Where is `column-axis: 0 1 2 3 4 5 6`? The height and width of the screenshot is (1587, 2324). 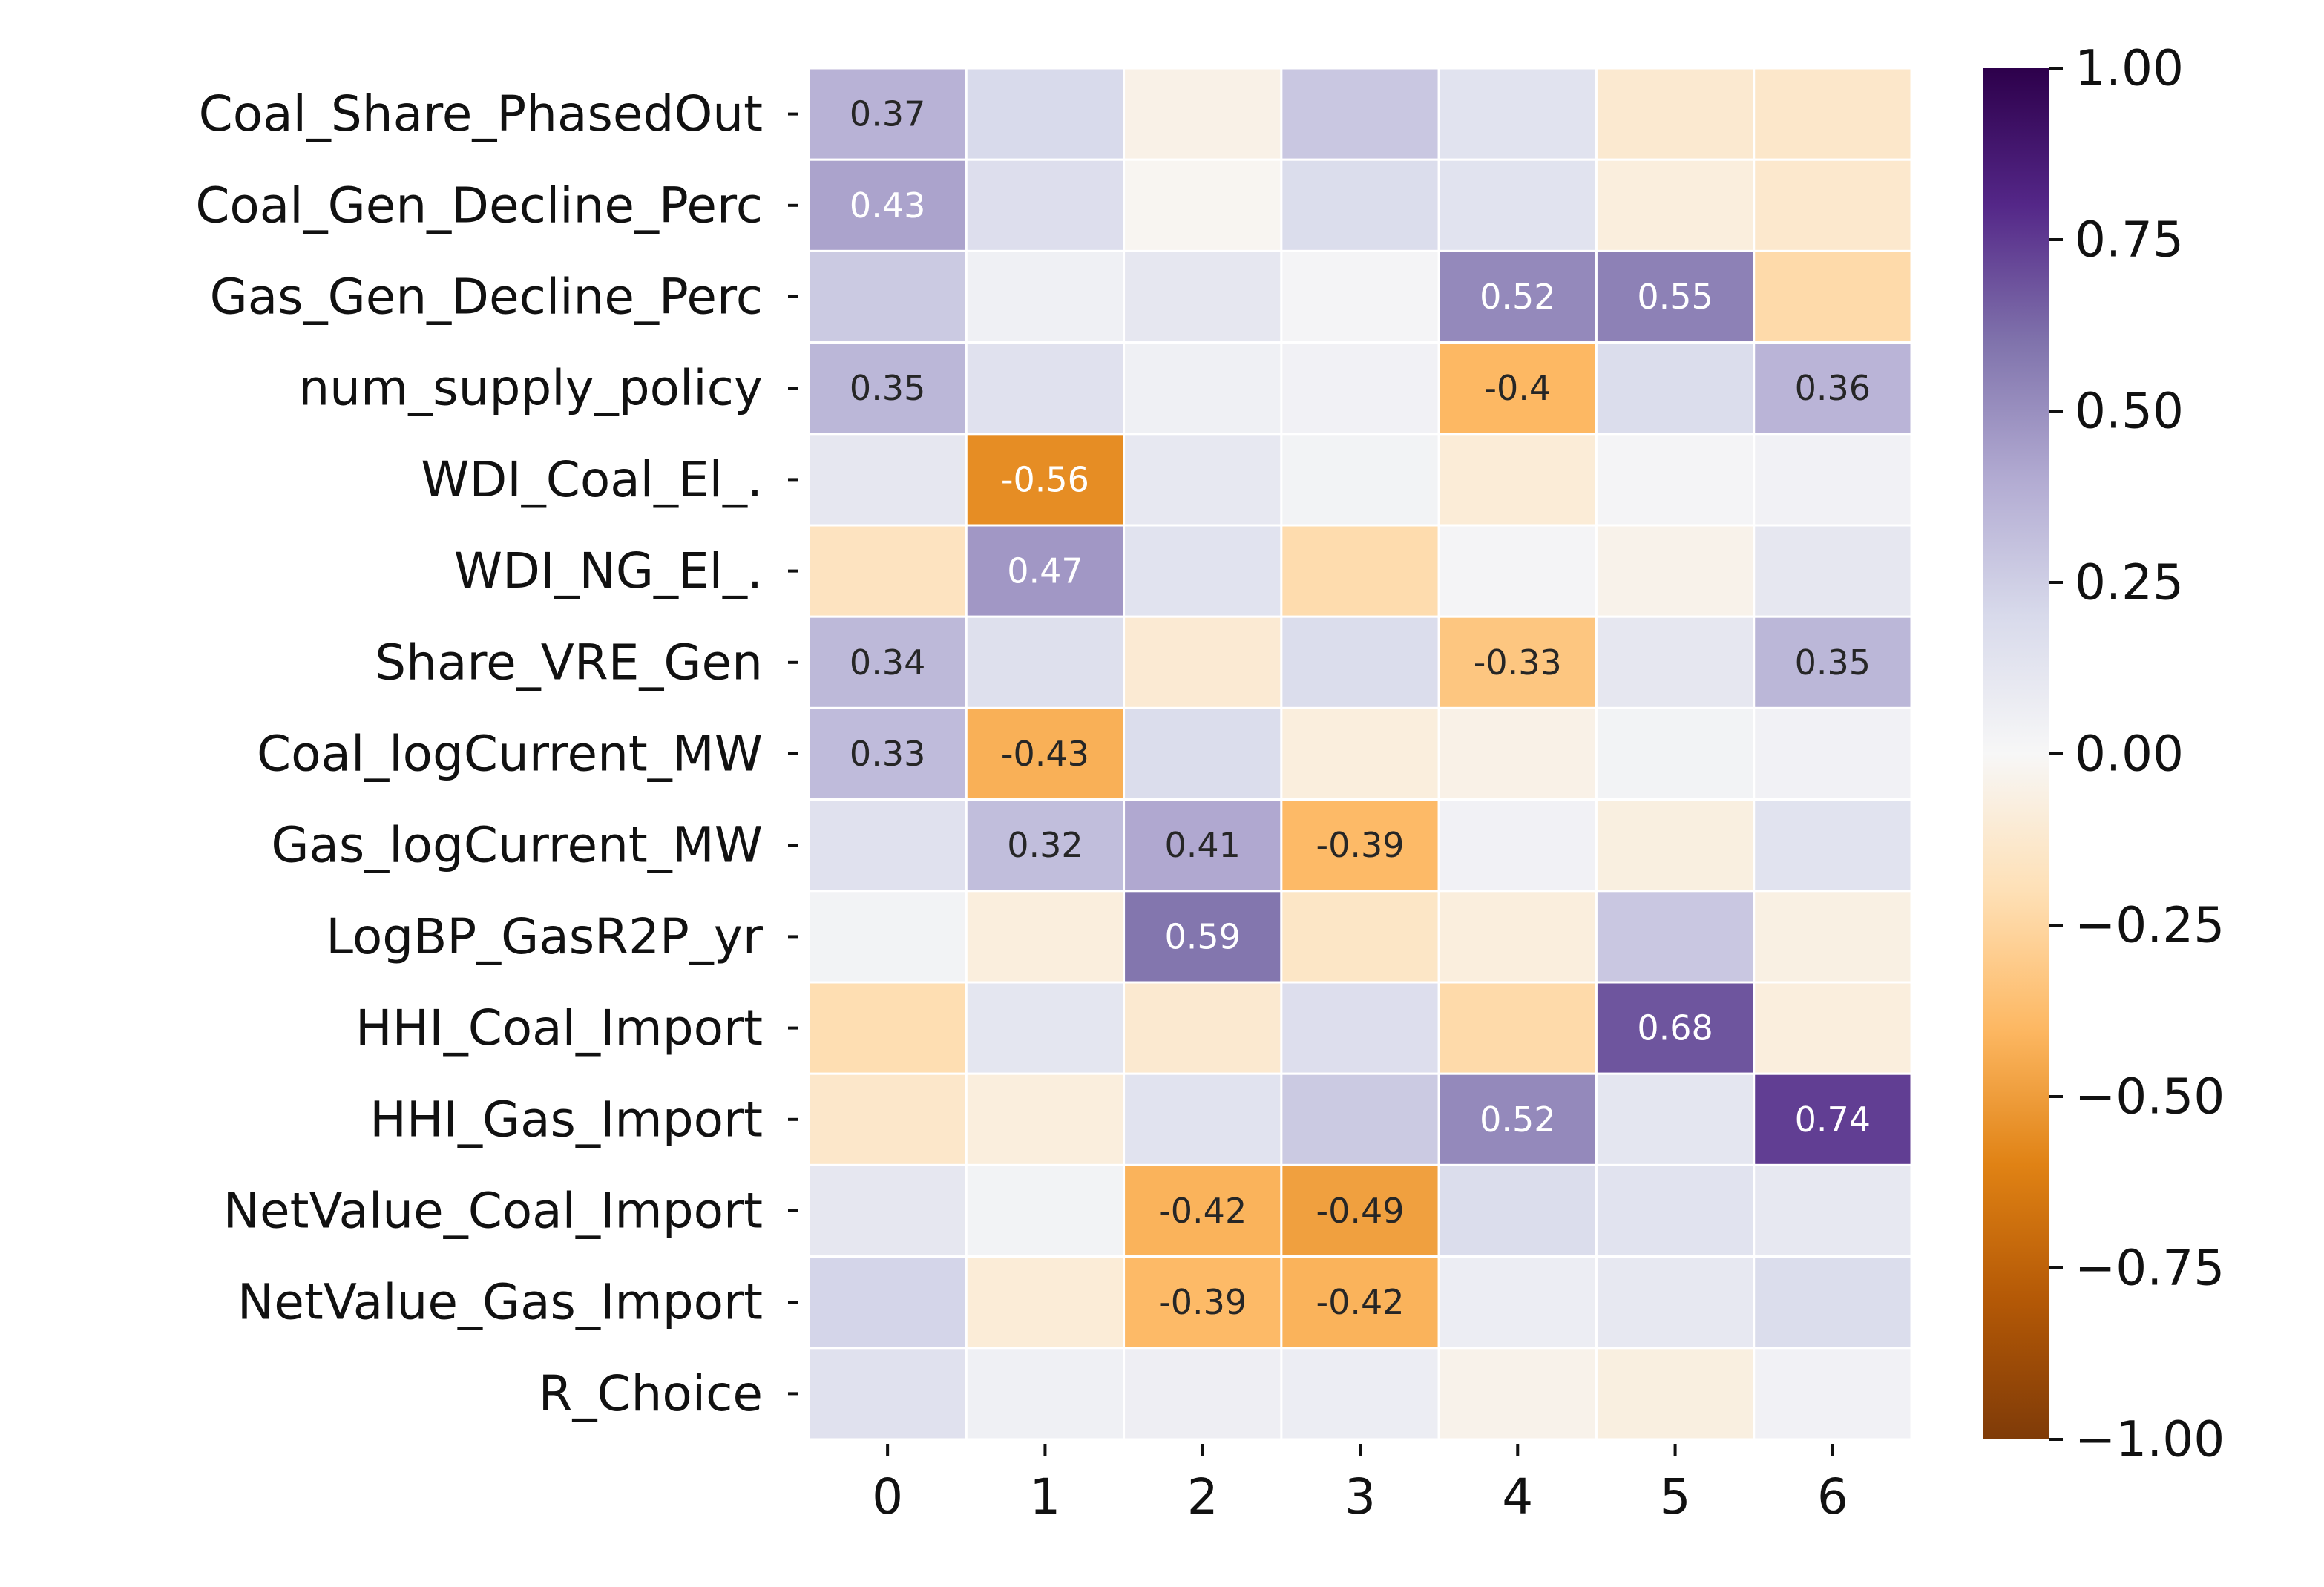
column-axis: 0 1 2 3 4 5 6 is located at coordinates (1360, 1484).